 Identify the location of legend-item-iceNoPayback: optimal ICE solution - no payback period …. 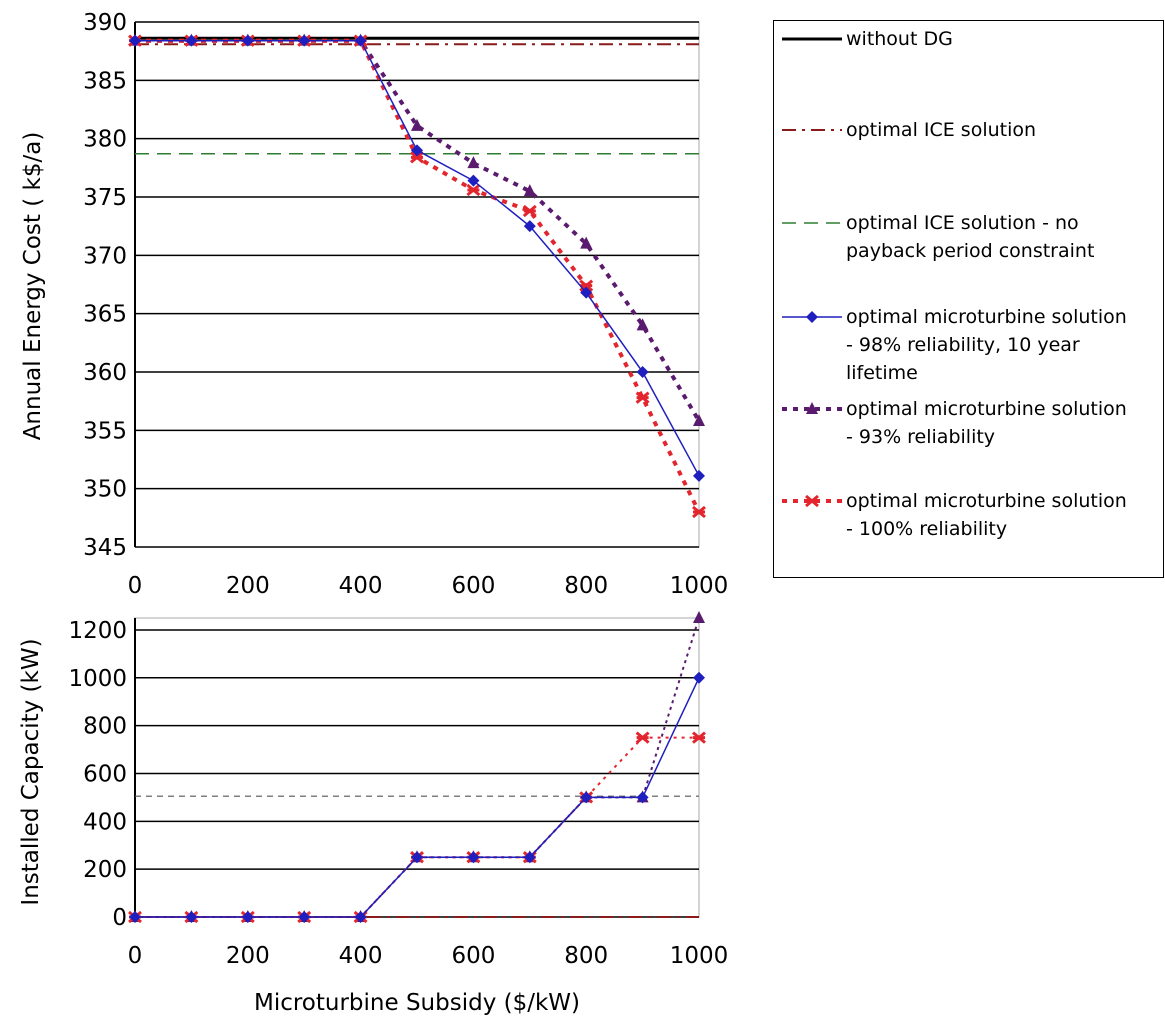
(938, 237).